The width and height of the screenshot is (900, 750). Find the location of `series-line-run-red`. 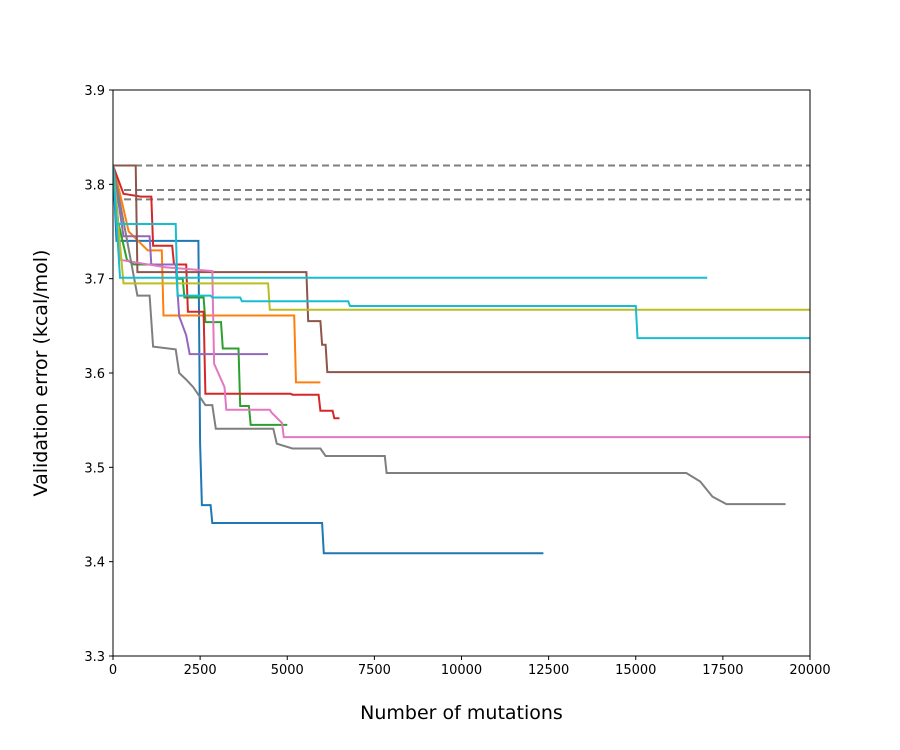

series-line-run-red is located at coordinates (226, 292).